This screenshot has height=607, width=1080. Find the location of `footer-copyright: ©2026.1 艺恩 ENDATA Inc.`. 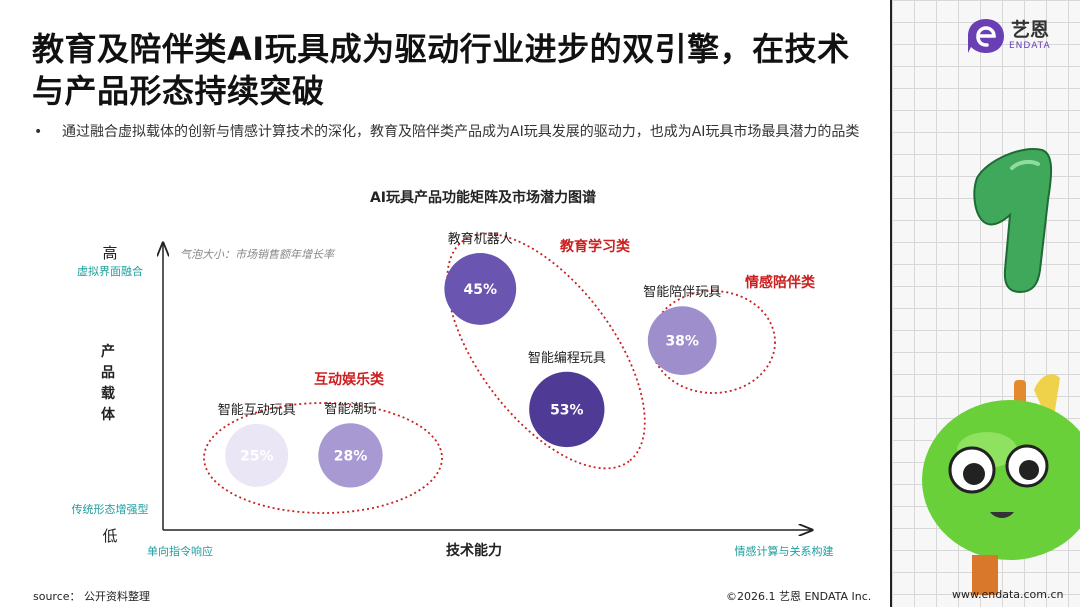

footer-copyright: ©2026.1 艺恩 ENDATA Inc. is located at coordinates (799, 596).